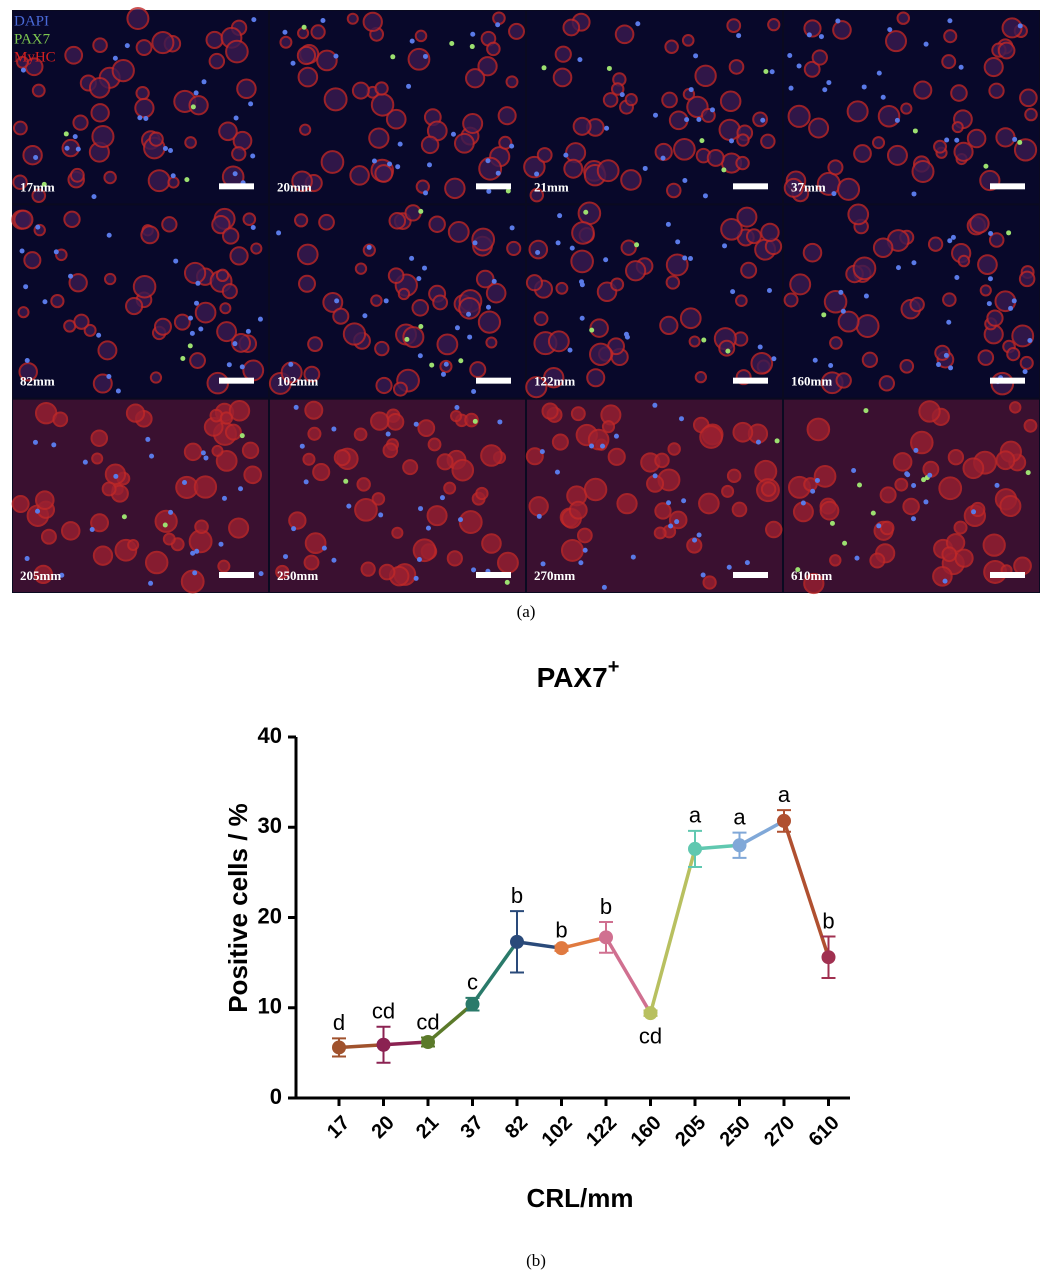 Image resolution: width=1052 pixels, height=1275 pixels. I want to click on significance-letter: a, so click(739, 816).